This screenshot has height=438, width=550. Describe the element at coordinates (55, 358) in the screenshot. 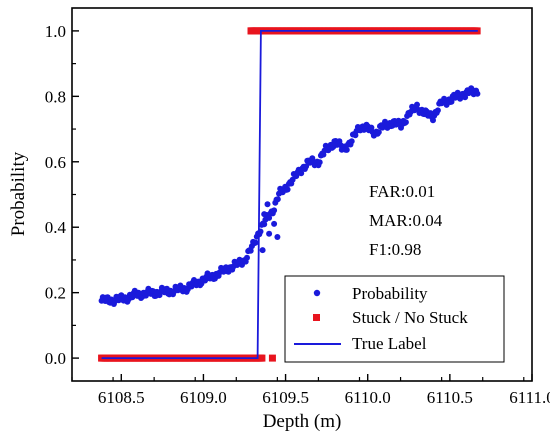

I see `y-tick-label: 0.0` at that location.